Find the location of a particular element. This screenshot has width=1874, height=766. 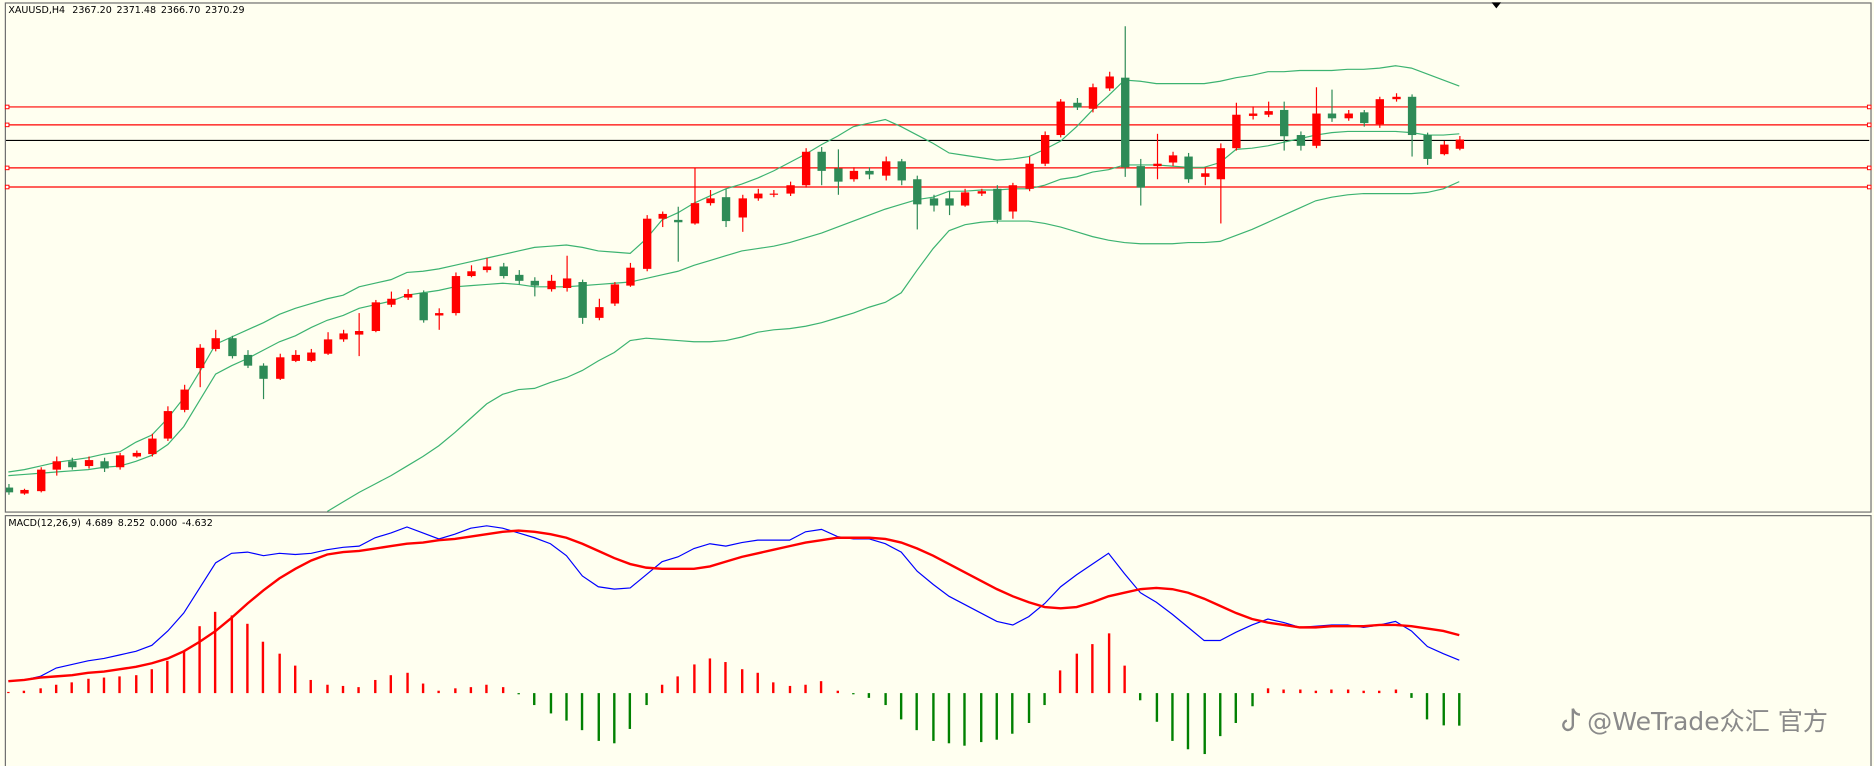

readout: 0.000 is located at coordinates (163, 523).